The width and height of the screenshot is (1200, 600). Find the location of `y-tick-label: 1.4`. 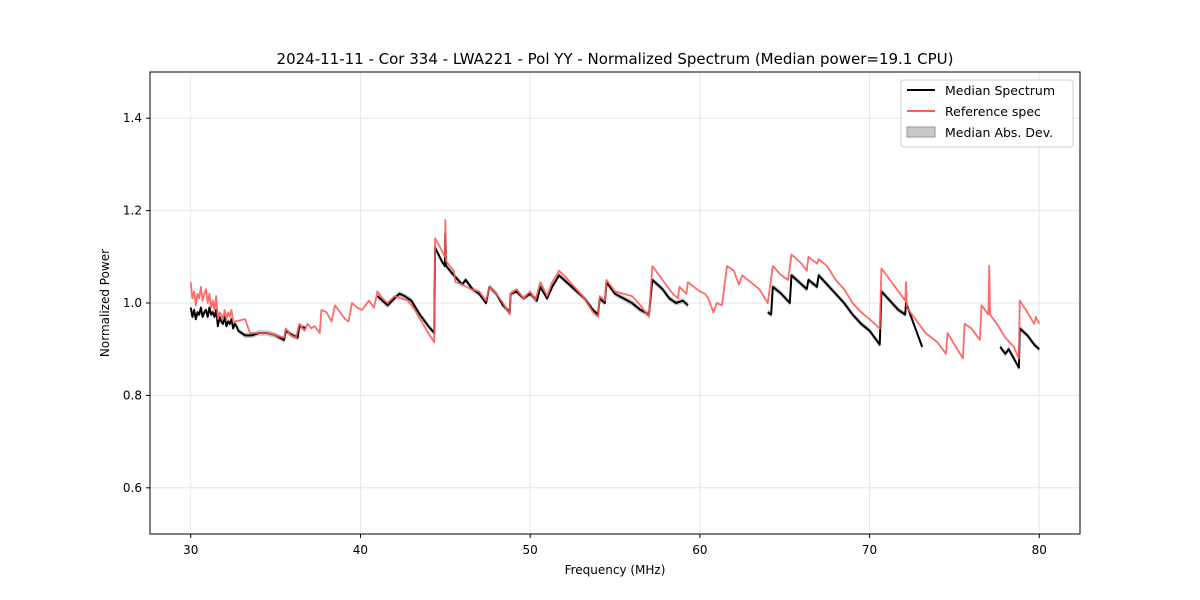

y-tick-label: 1.4 is located at coordinates (132, 118).